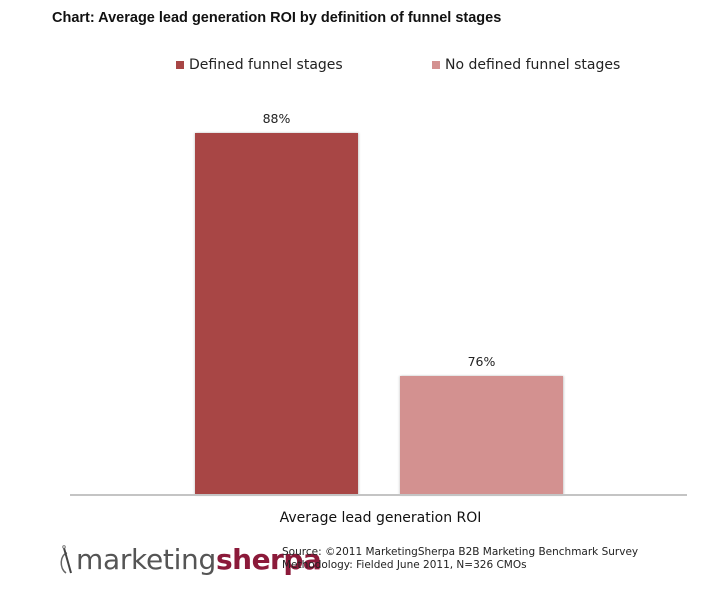 This screenshot has width=725, height=594. Describe the element at coordinates (266, 65) in the screenshot. I see `legend-label: Defined funnel stages` at that location.